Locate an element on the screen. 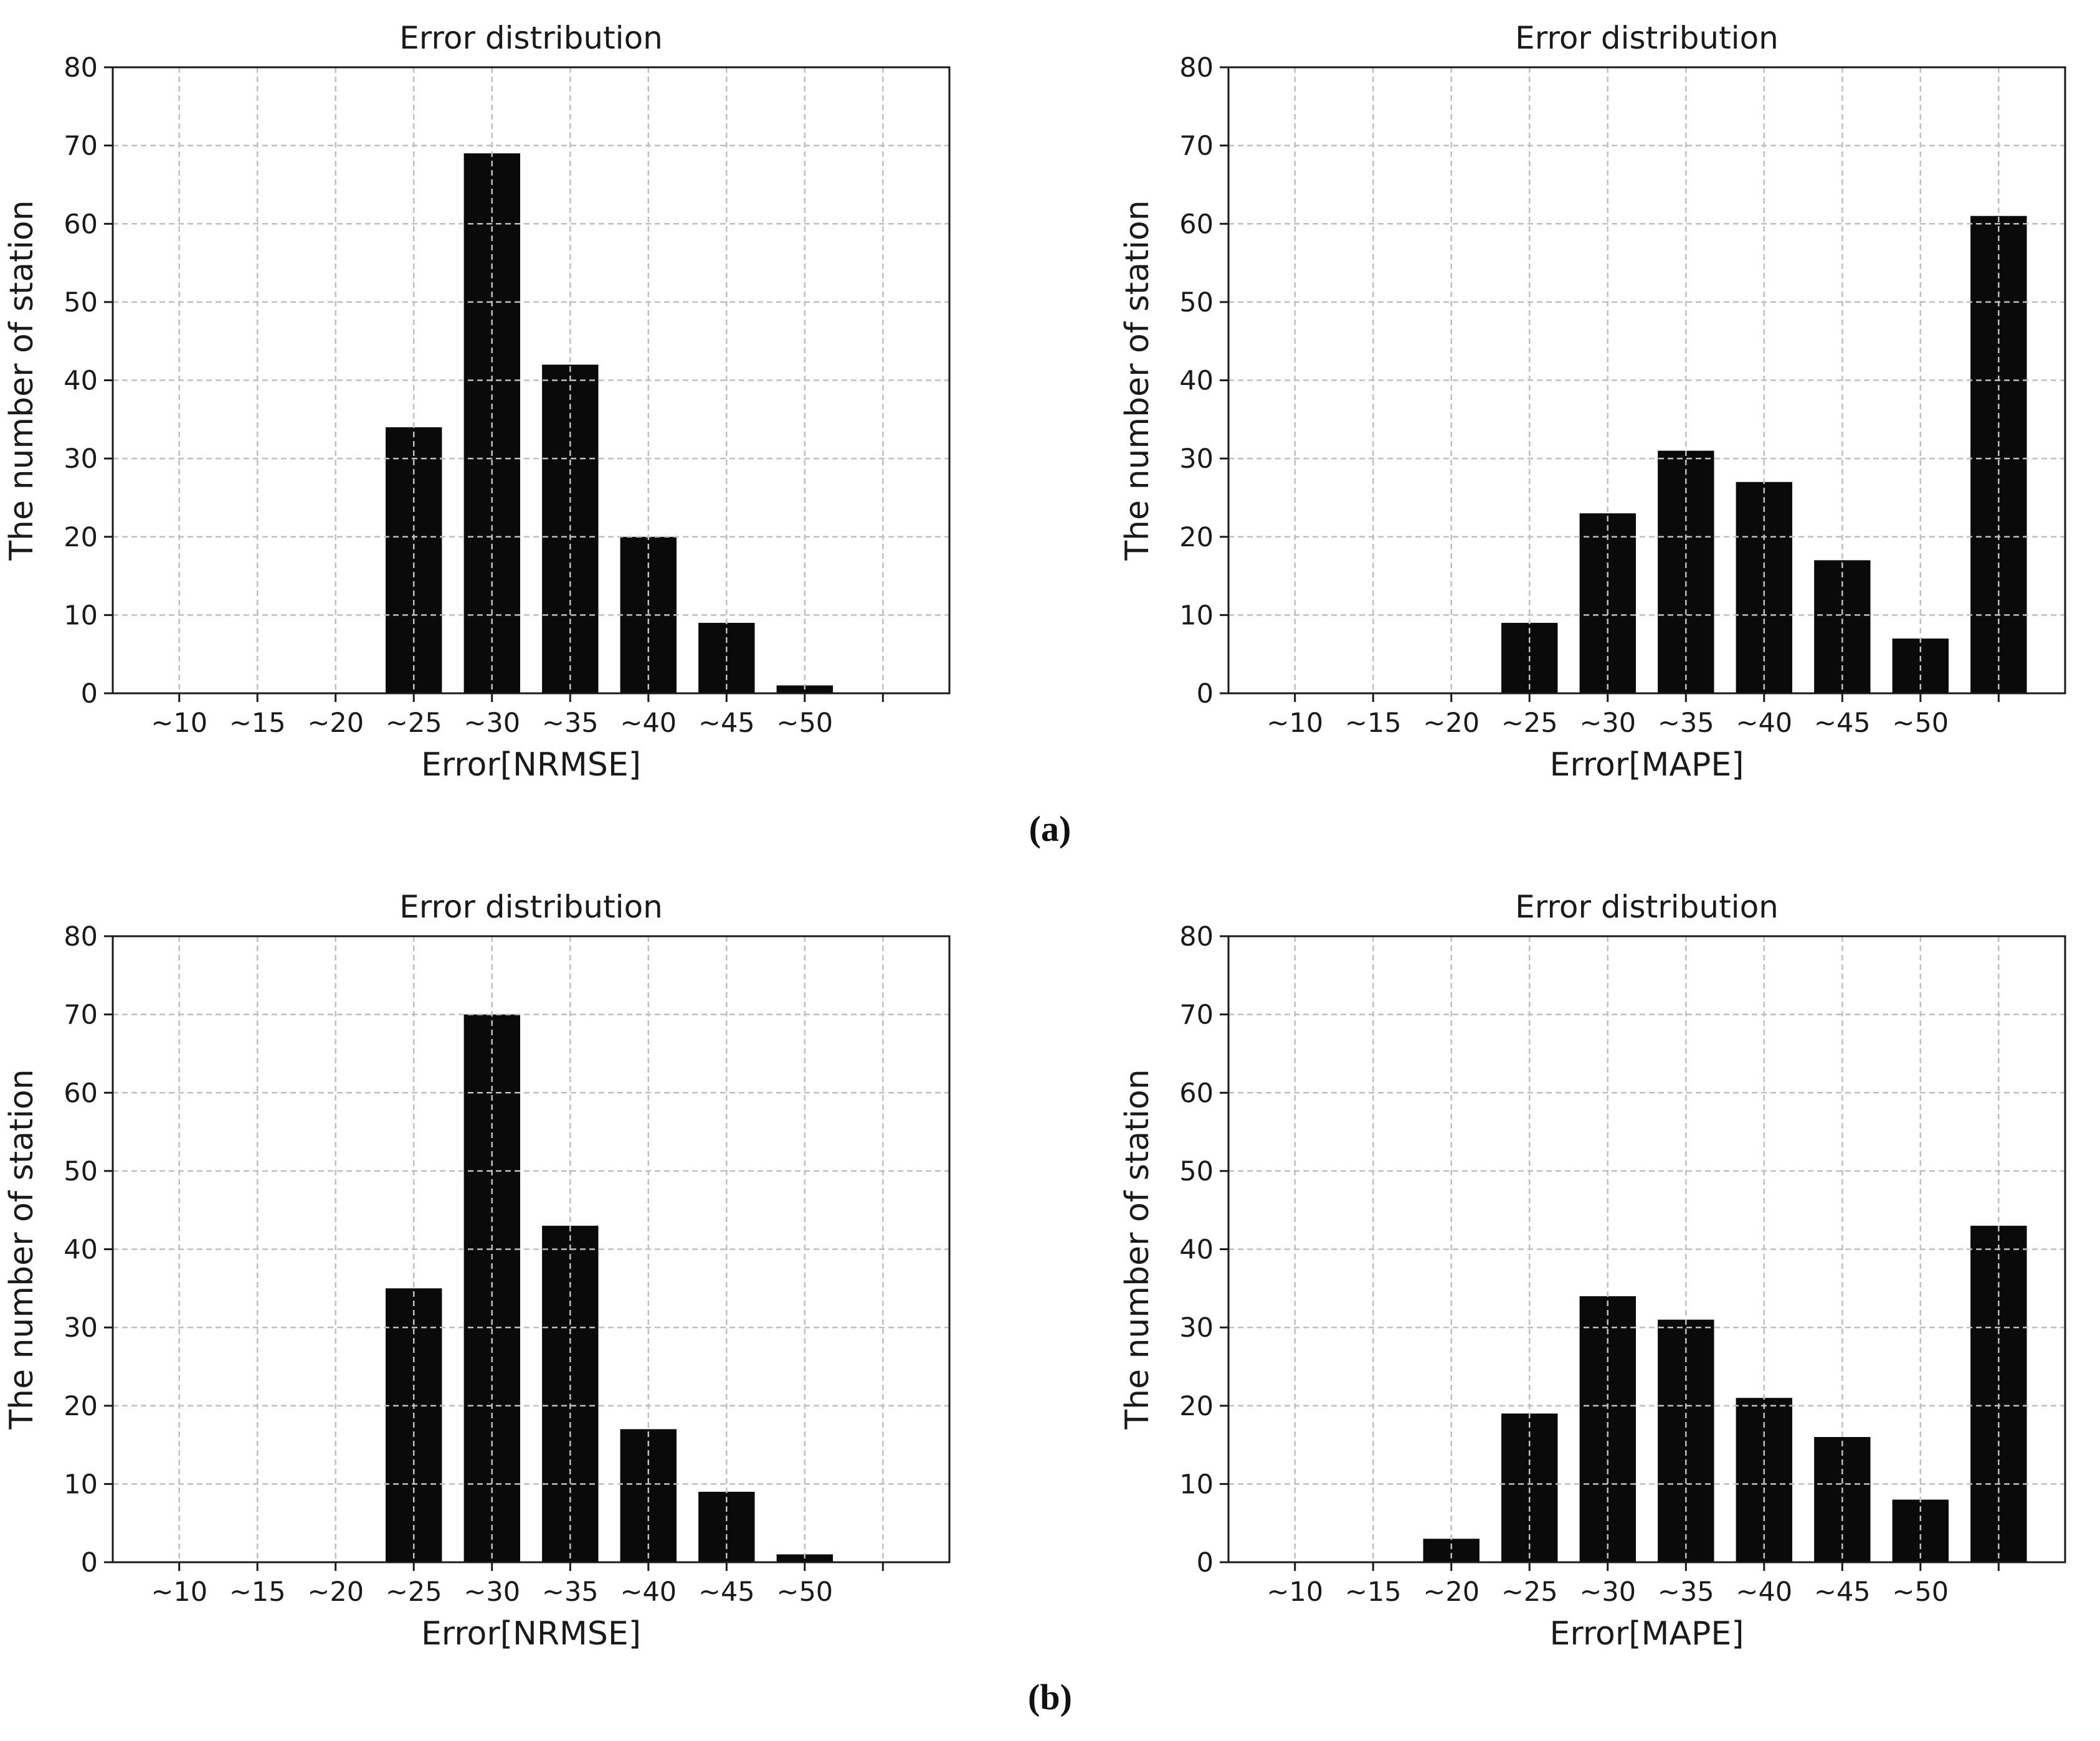 The height and width of the screenshot is (1741, 2100). panel-a-caption: (a) is located at coordinates (1050, 829).